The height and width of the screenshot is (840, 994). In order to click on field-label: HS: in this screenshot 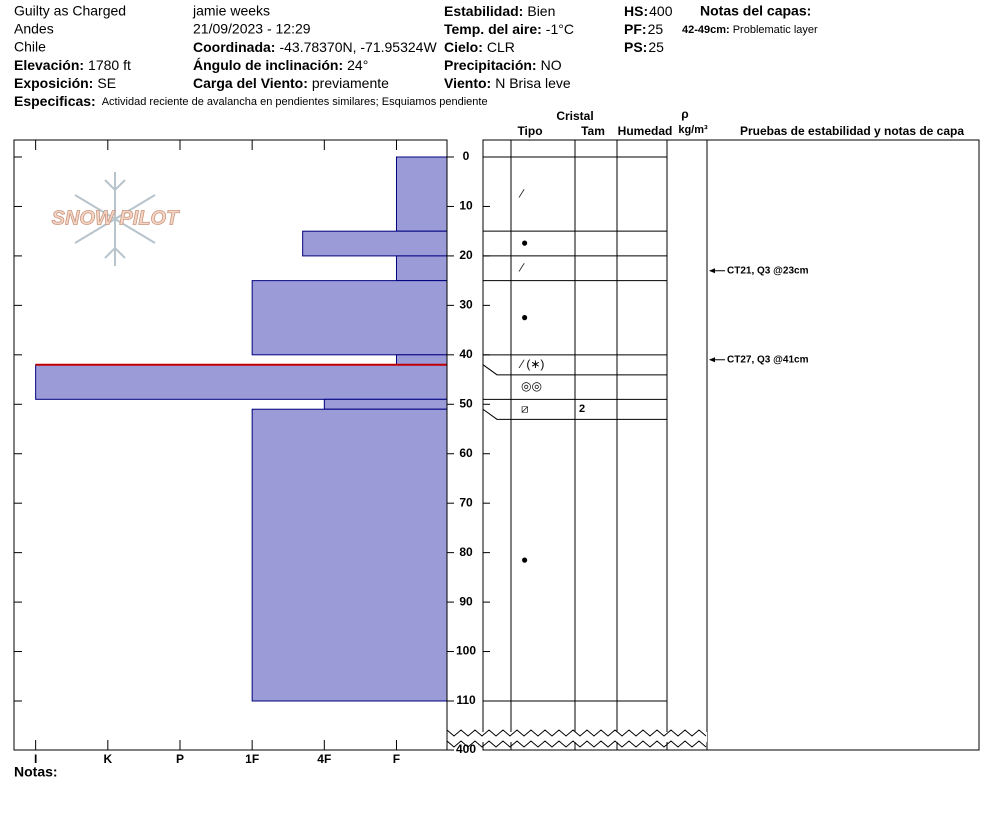, I will do `click(636, 11)`.